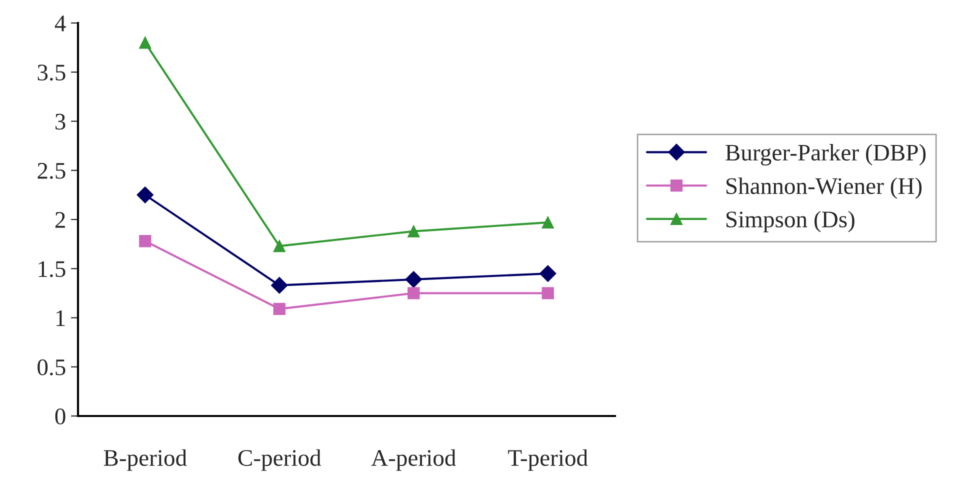 This screenshot has width=966, height=481. I want to click on y-tick-label: 0, so click(60, 416).